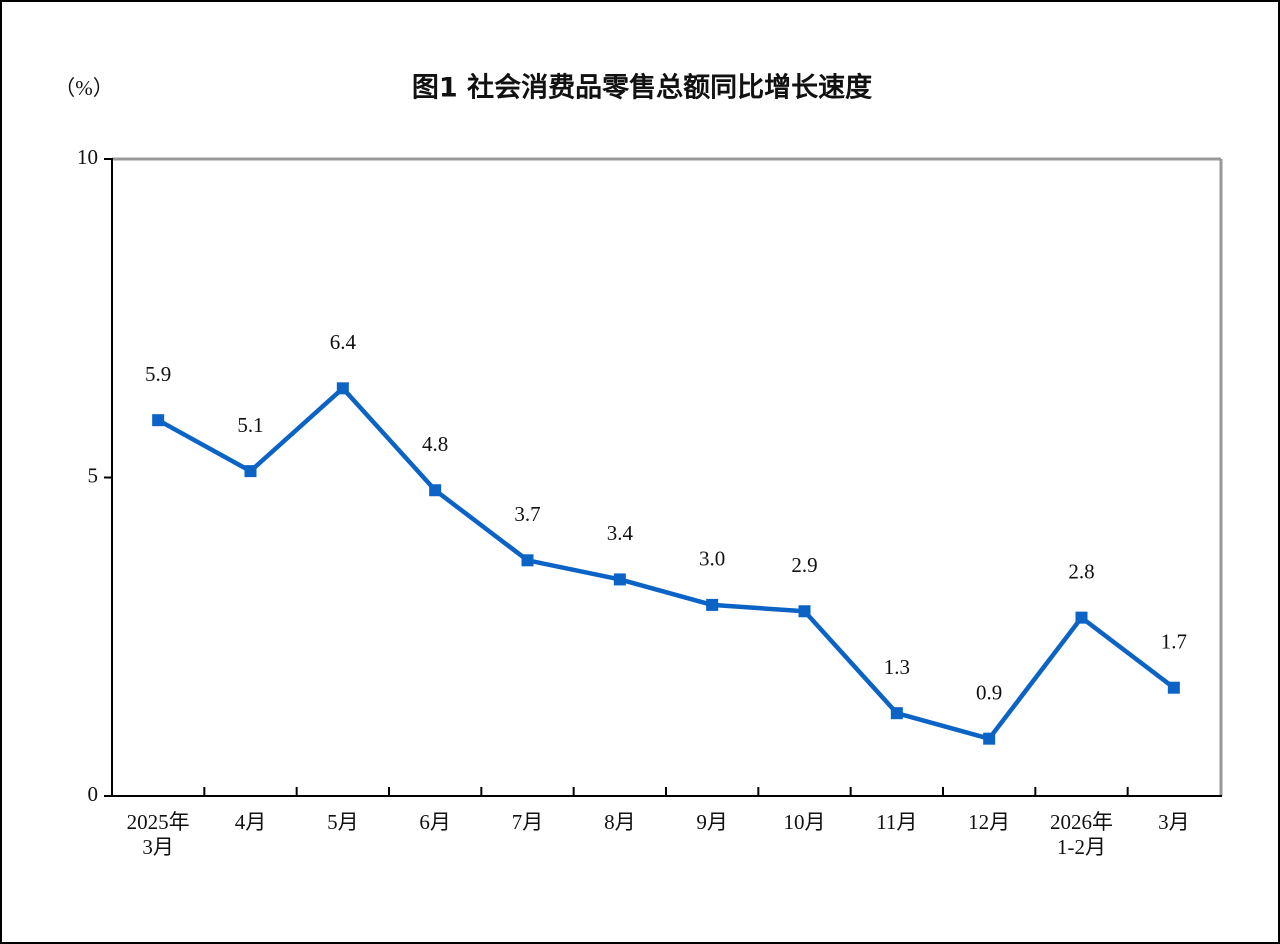 This screenshot has width=1280, height=944. I want to click on x-tick-label: 6月, so click(435, 822).